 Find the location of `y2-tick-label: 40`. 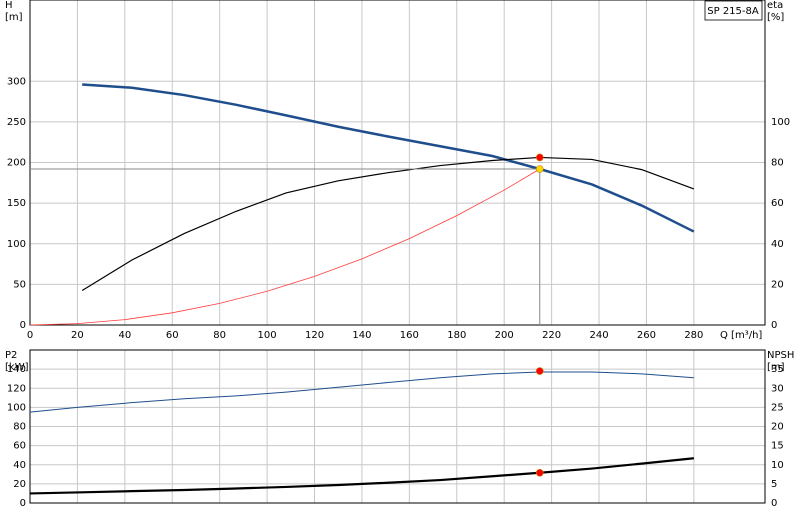

y2-tick-label: 40 is located at coordinates (777, 244).